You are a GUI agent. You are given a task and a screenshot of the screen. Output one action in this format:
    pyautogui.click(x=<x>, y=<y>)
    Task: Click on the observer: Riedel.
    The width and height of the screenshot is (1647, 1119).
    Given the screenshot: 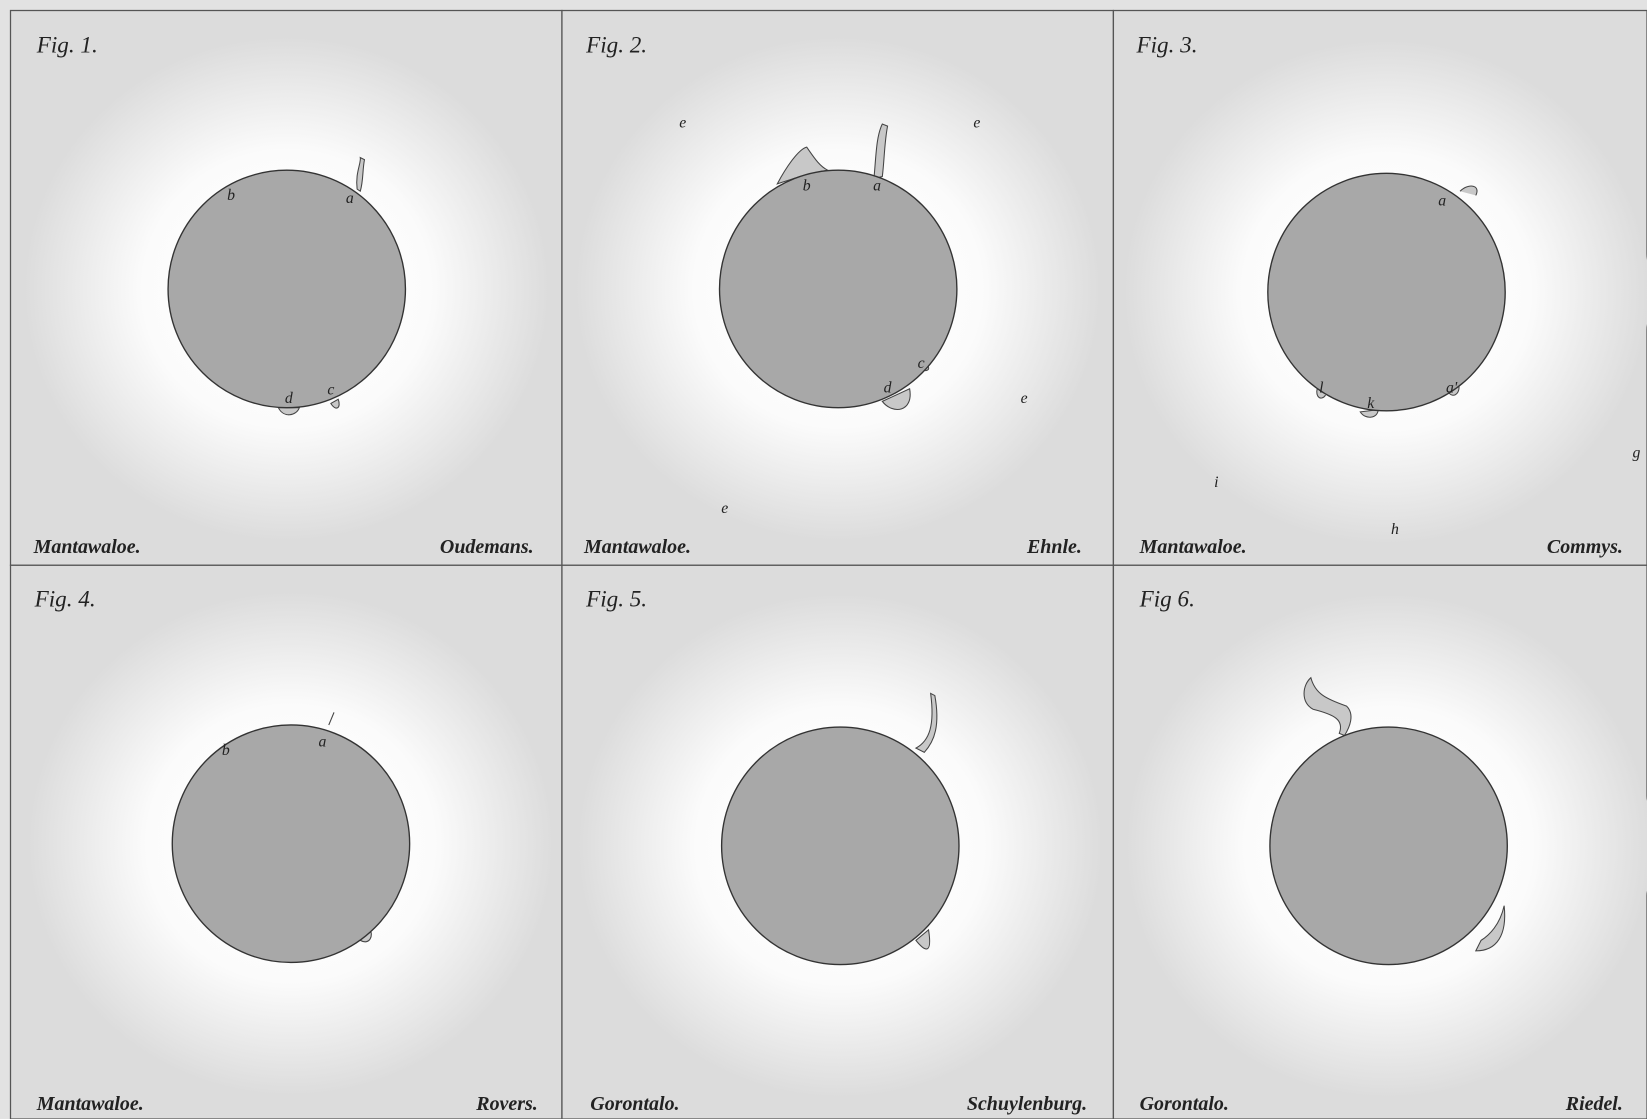 What is the action you would take?
    pyautogui.click(x=1594, y=1104)
    